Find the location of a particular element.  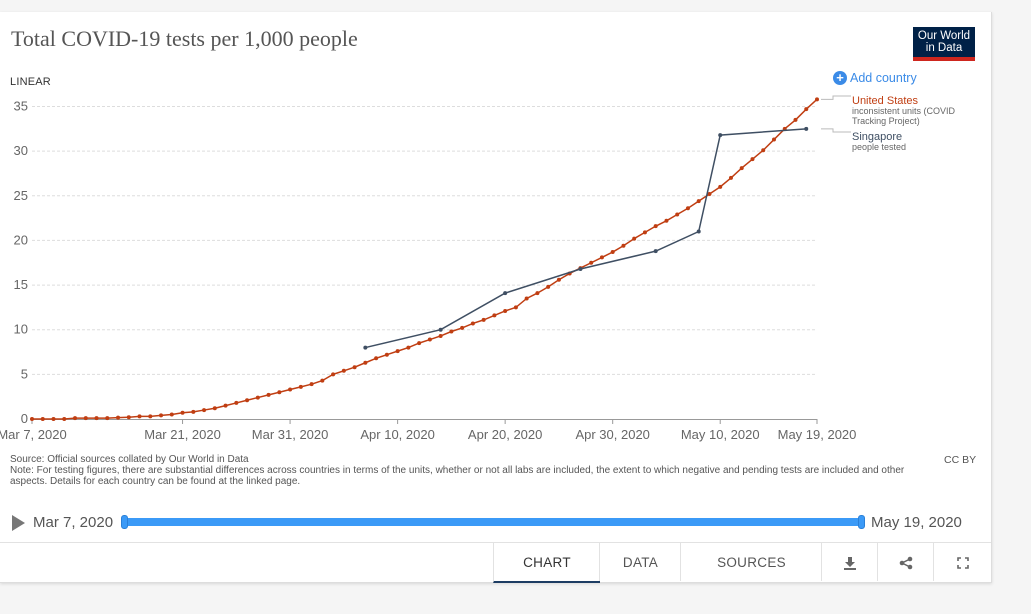

y-tick-label: 20 is located at coordinates (21, 239).